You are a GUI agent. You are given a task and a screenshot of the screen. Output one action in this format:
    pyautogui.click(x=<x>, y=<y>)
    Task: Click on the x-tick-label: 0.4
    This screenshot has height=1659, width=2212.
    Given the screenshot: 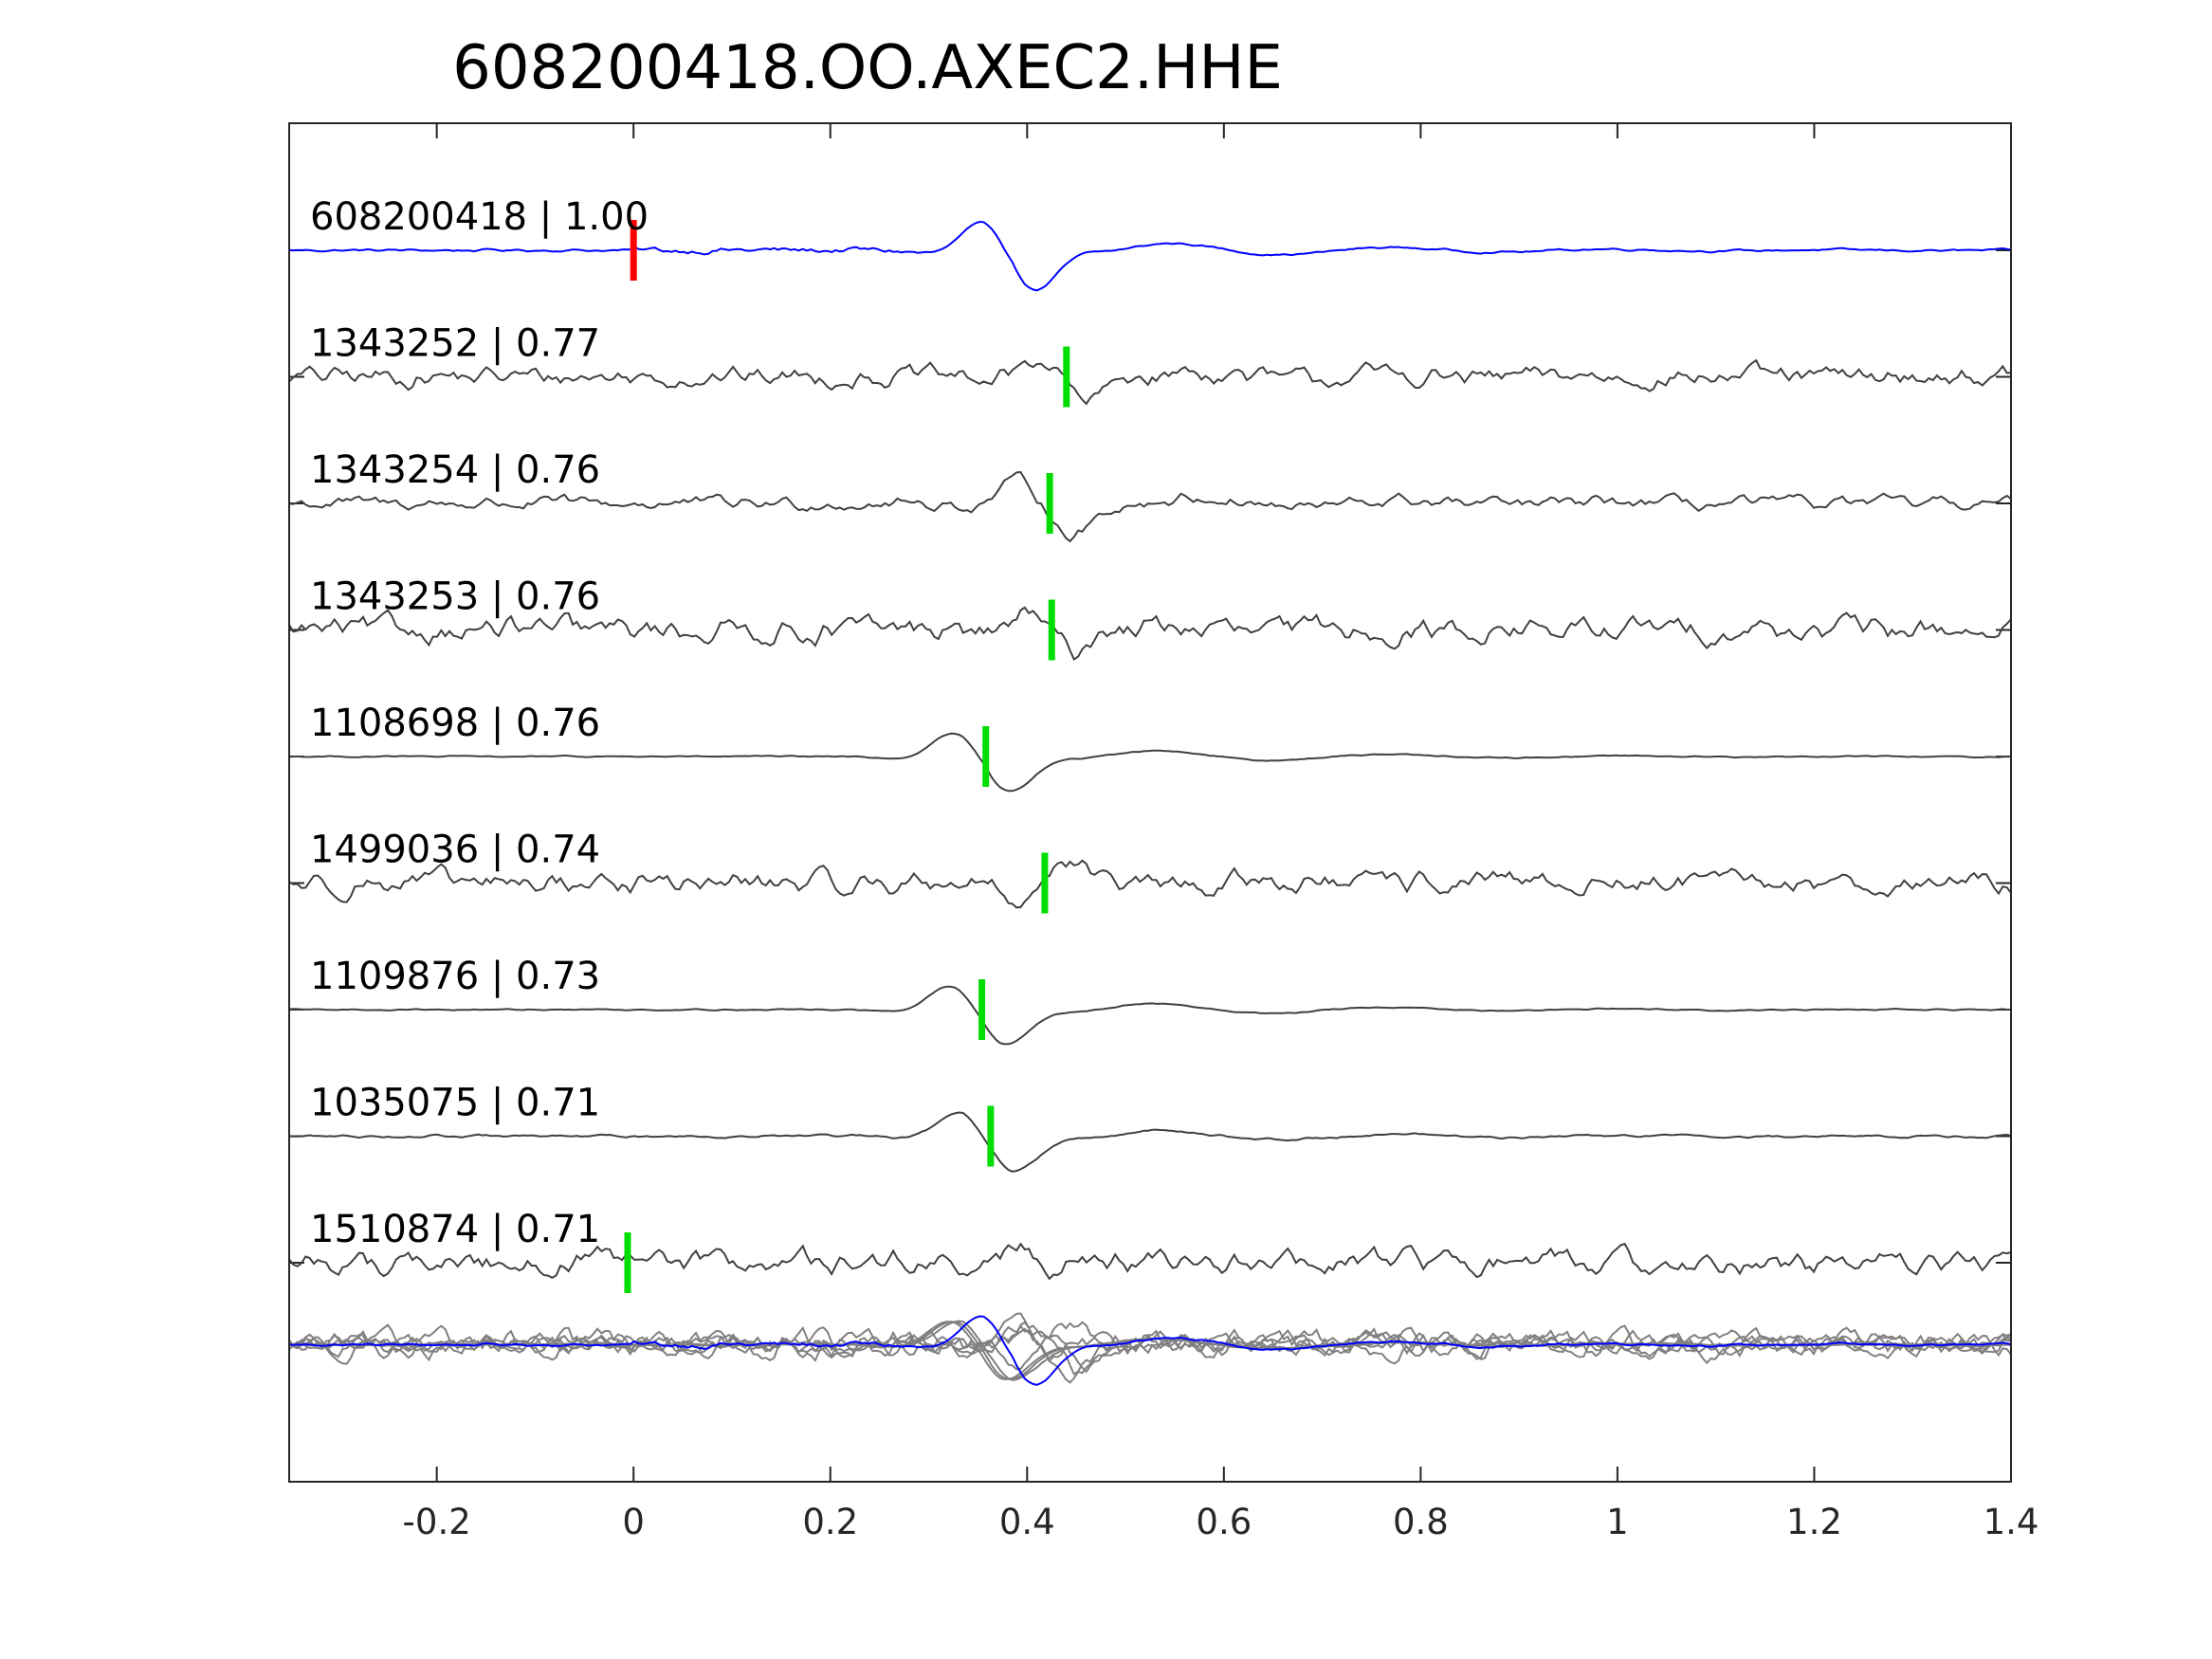 What is the action you would take?
    pyautogui.click(x=1027, y=1522)
    